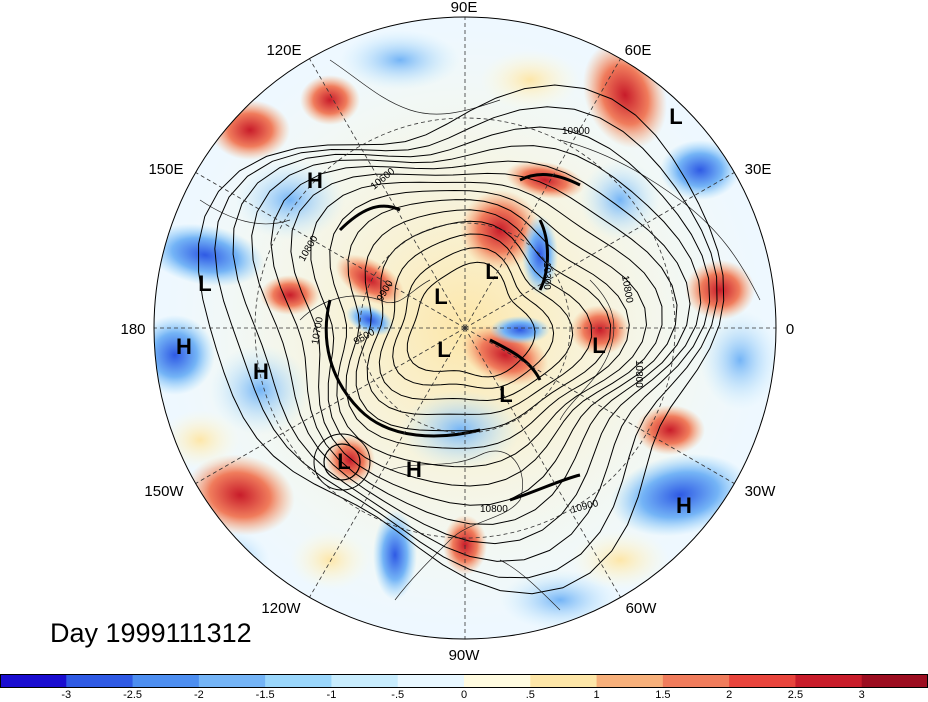 The image size is (928, 702). I want to click on colorbar, so click(464, 681).